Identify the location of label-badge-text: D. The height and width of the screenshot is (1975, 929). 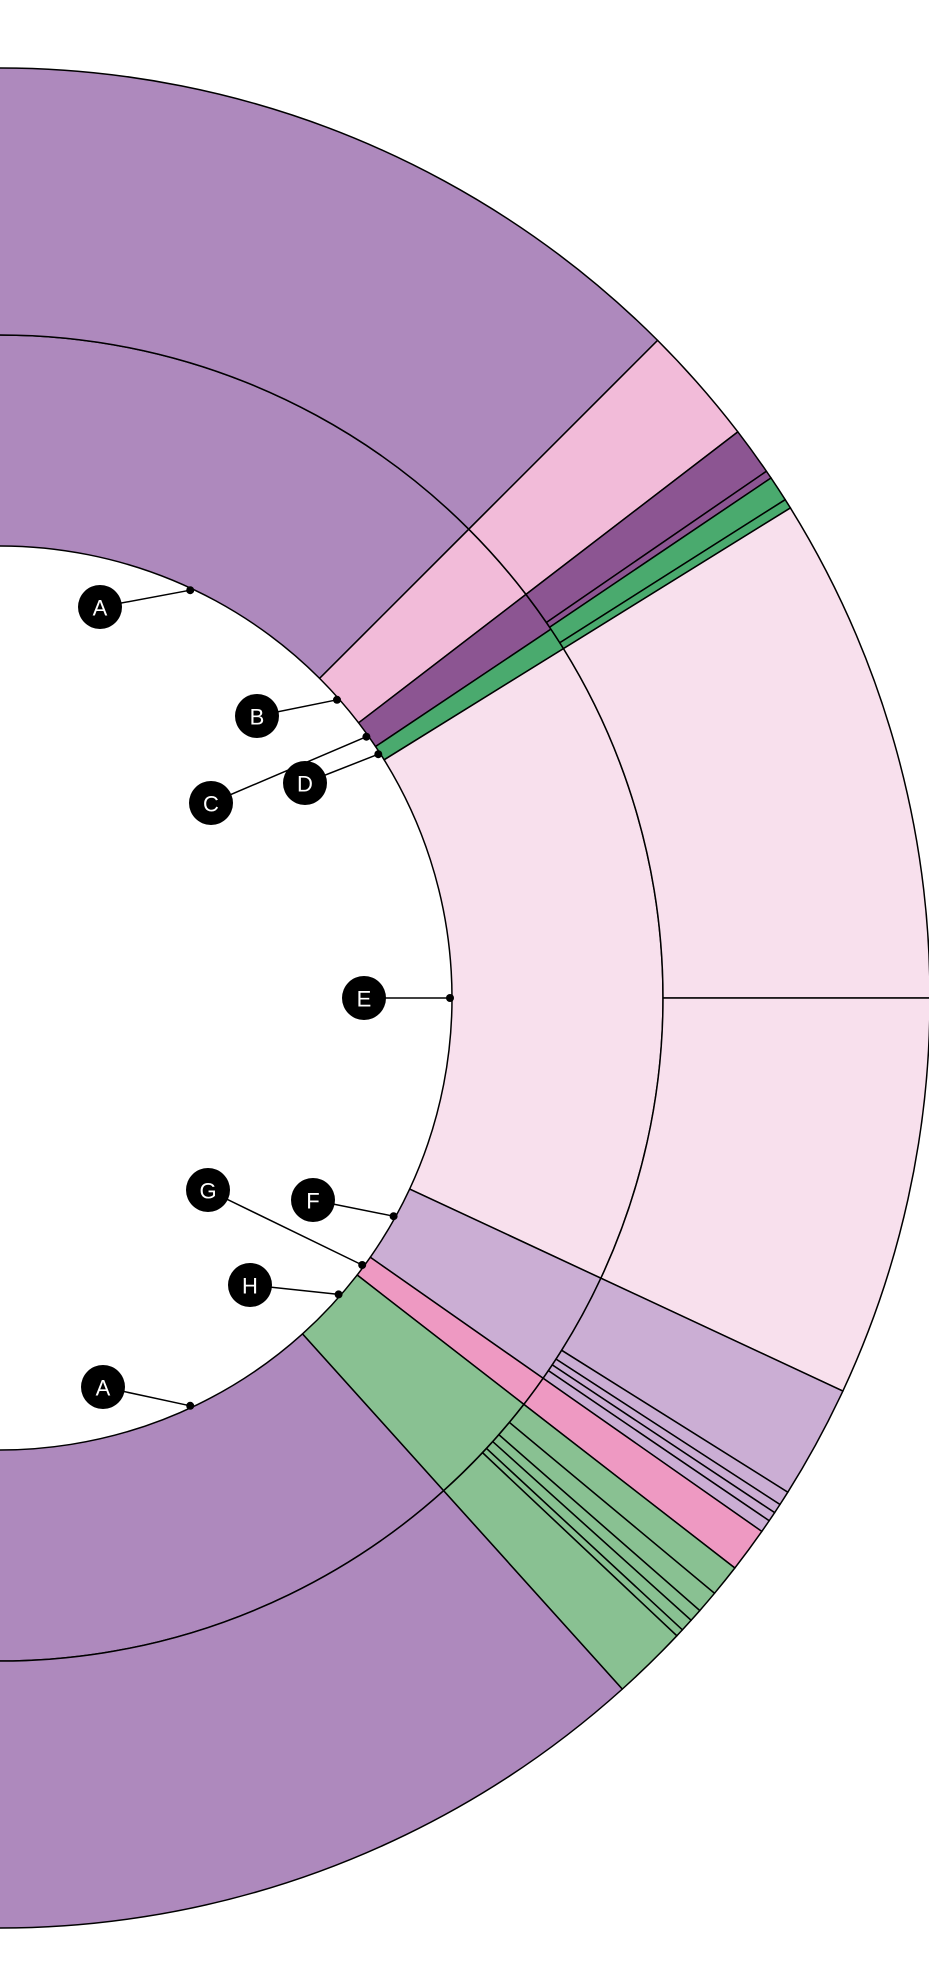
(305, 784).